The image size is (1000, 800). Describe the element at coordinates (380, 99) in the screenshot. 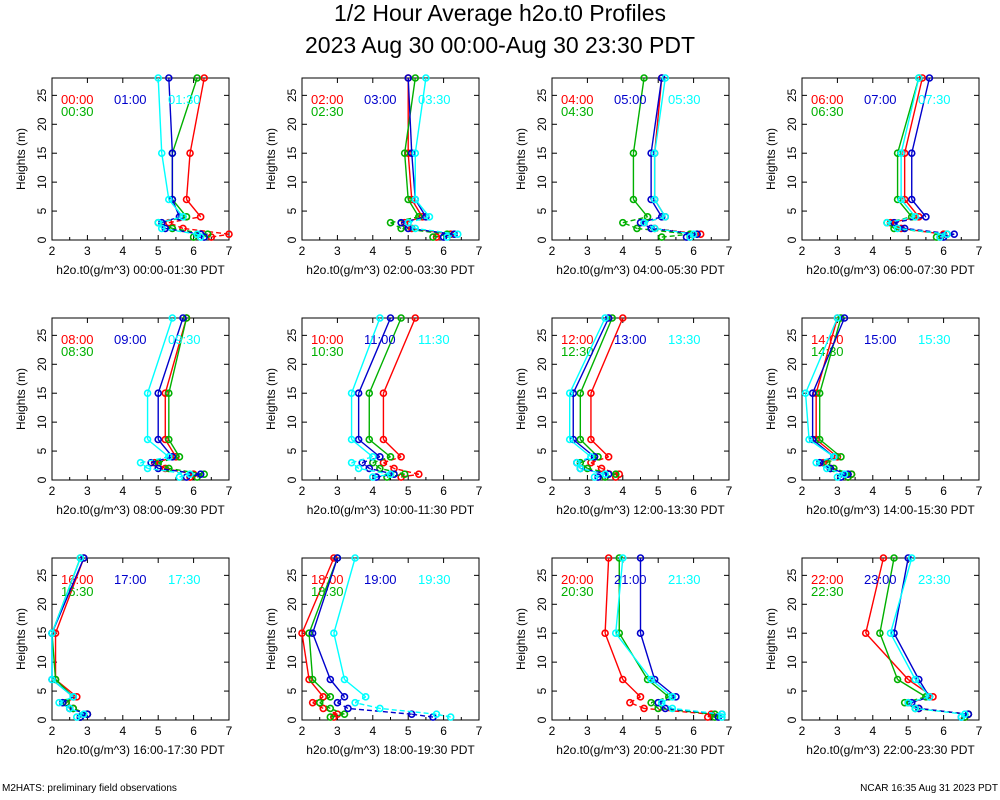

I see `legend-label: 03:00` at that location.